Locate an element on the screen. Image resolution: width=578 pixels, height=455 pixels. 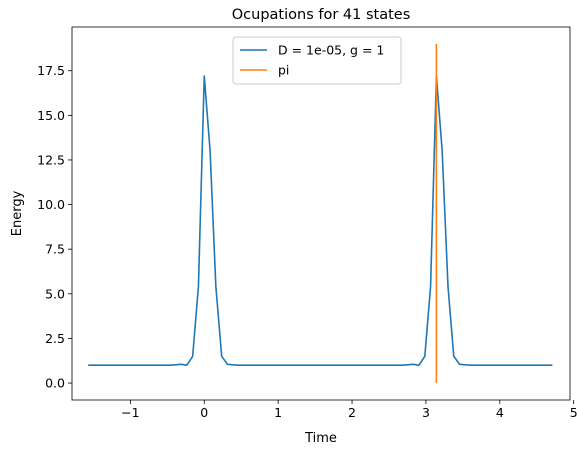
legend-label-1: pi is located at coordinates (283, 70).